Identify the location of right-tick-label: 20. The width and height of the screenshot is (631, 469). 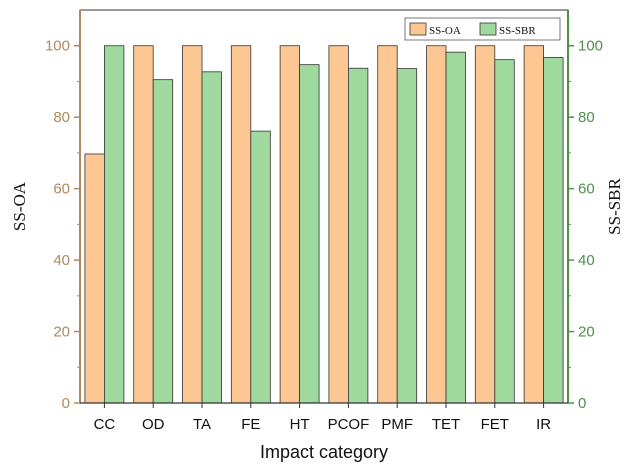
(586, 332).